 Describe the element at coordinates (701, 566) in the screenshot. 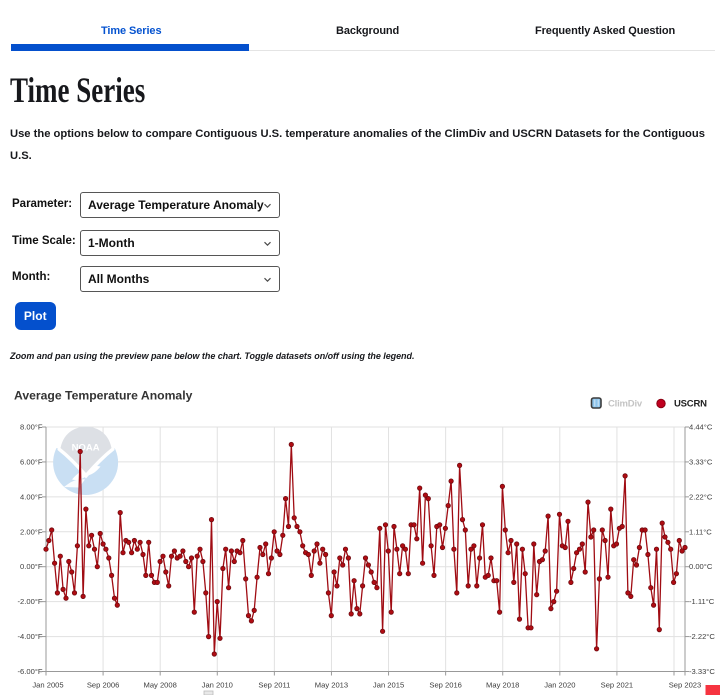

I see `svg-text: 0.00°C` at that location.